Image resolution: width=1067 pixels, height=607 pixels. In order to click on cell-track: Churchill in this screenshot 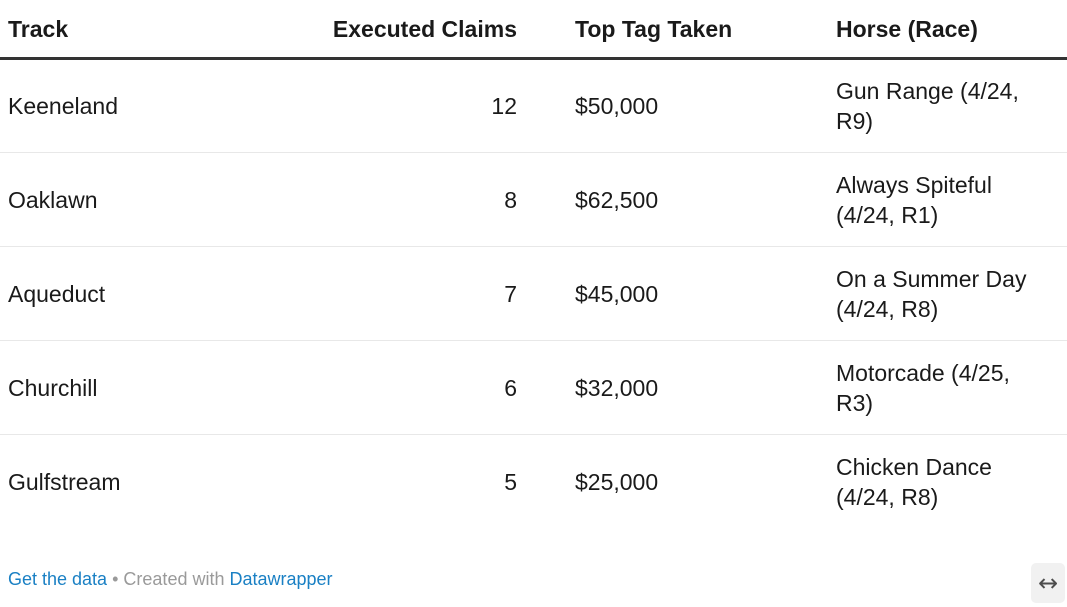, I will do `click(154, 387)`.